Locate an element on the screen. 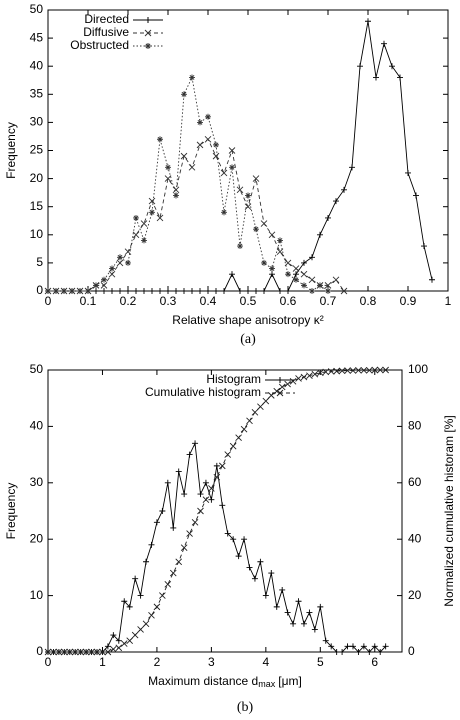 The image size is (460, 720). y-tick-label: 50 is located at coordinates (37, 9).